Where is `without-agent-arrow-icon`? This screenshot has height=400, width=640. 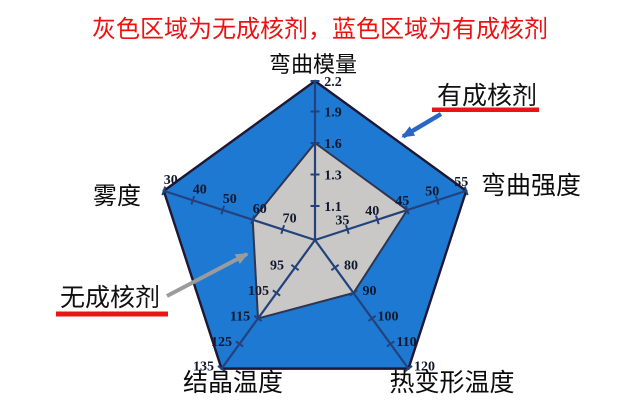 without-agent-arrow-icon is located at coordinates (207, 275).